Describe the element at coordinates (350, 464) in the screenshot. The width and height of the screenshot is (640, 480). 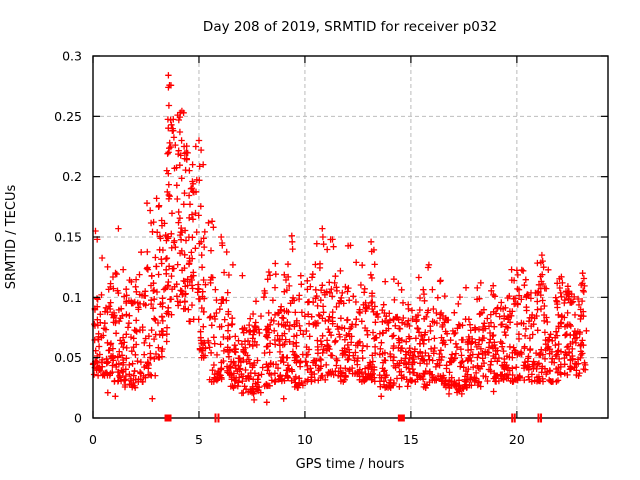
I see `x-axis-label: GPS time / hours` at that location.